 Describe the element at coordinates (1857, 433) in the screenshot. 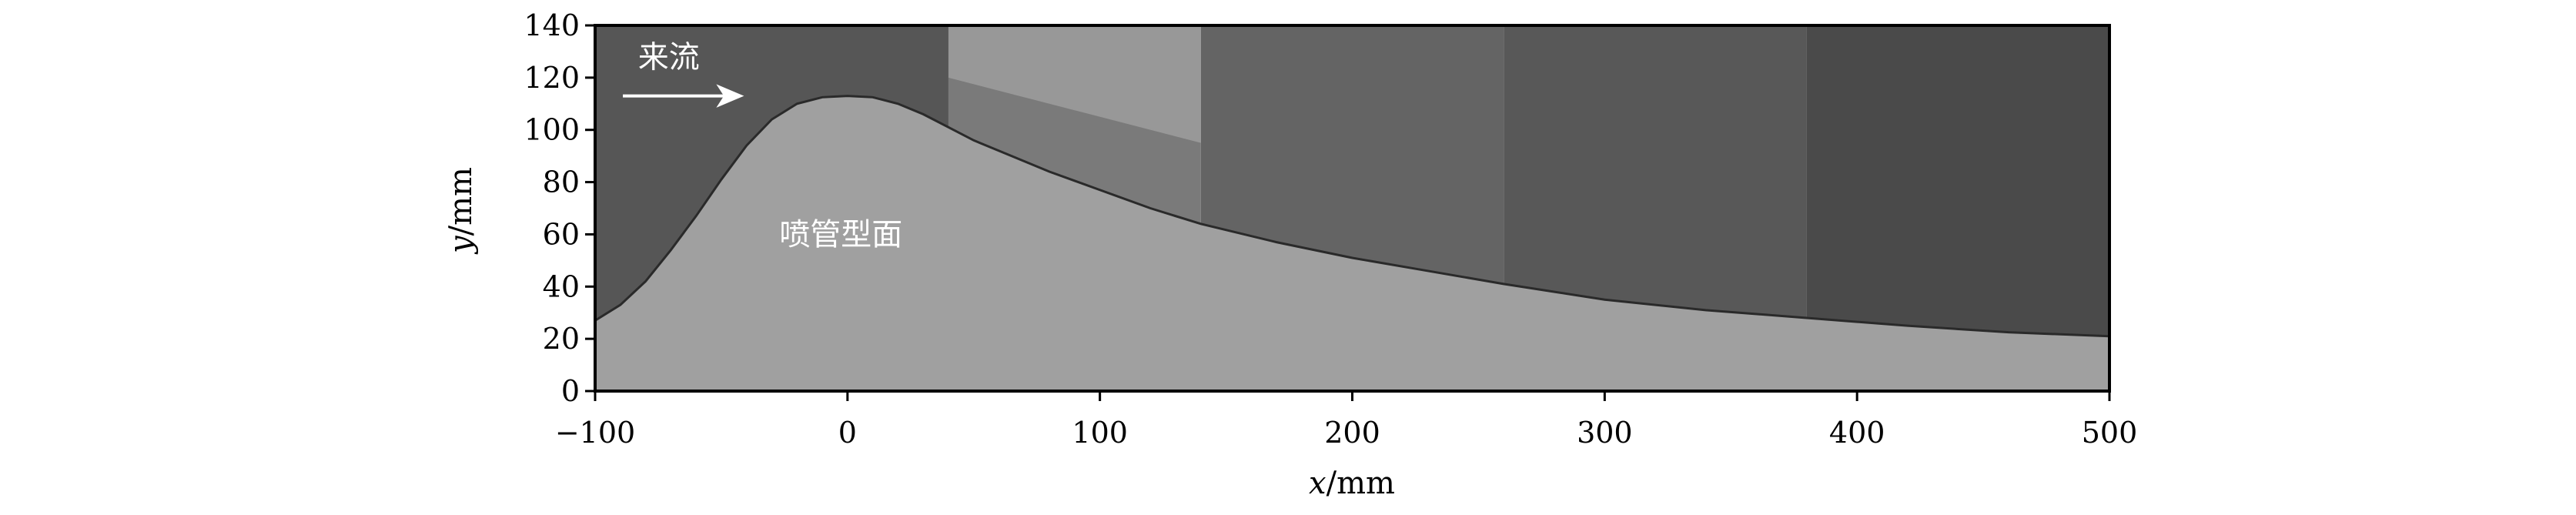

I see `x-tick-label: 400` at that location.